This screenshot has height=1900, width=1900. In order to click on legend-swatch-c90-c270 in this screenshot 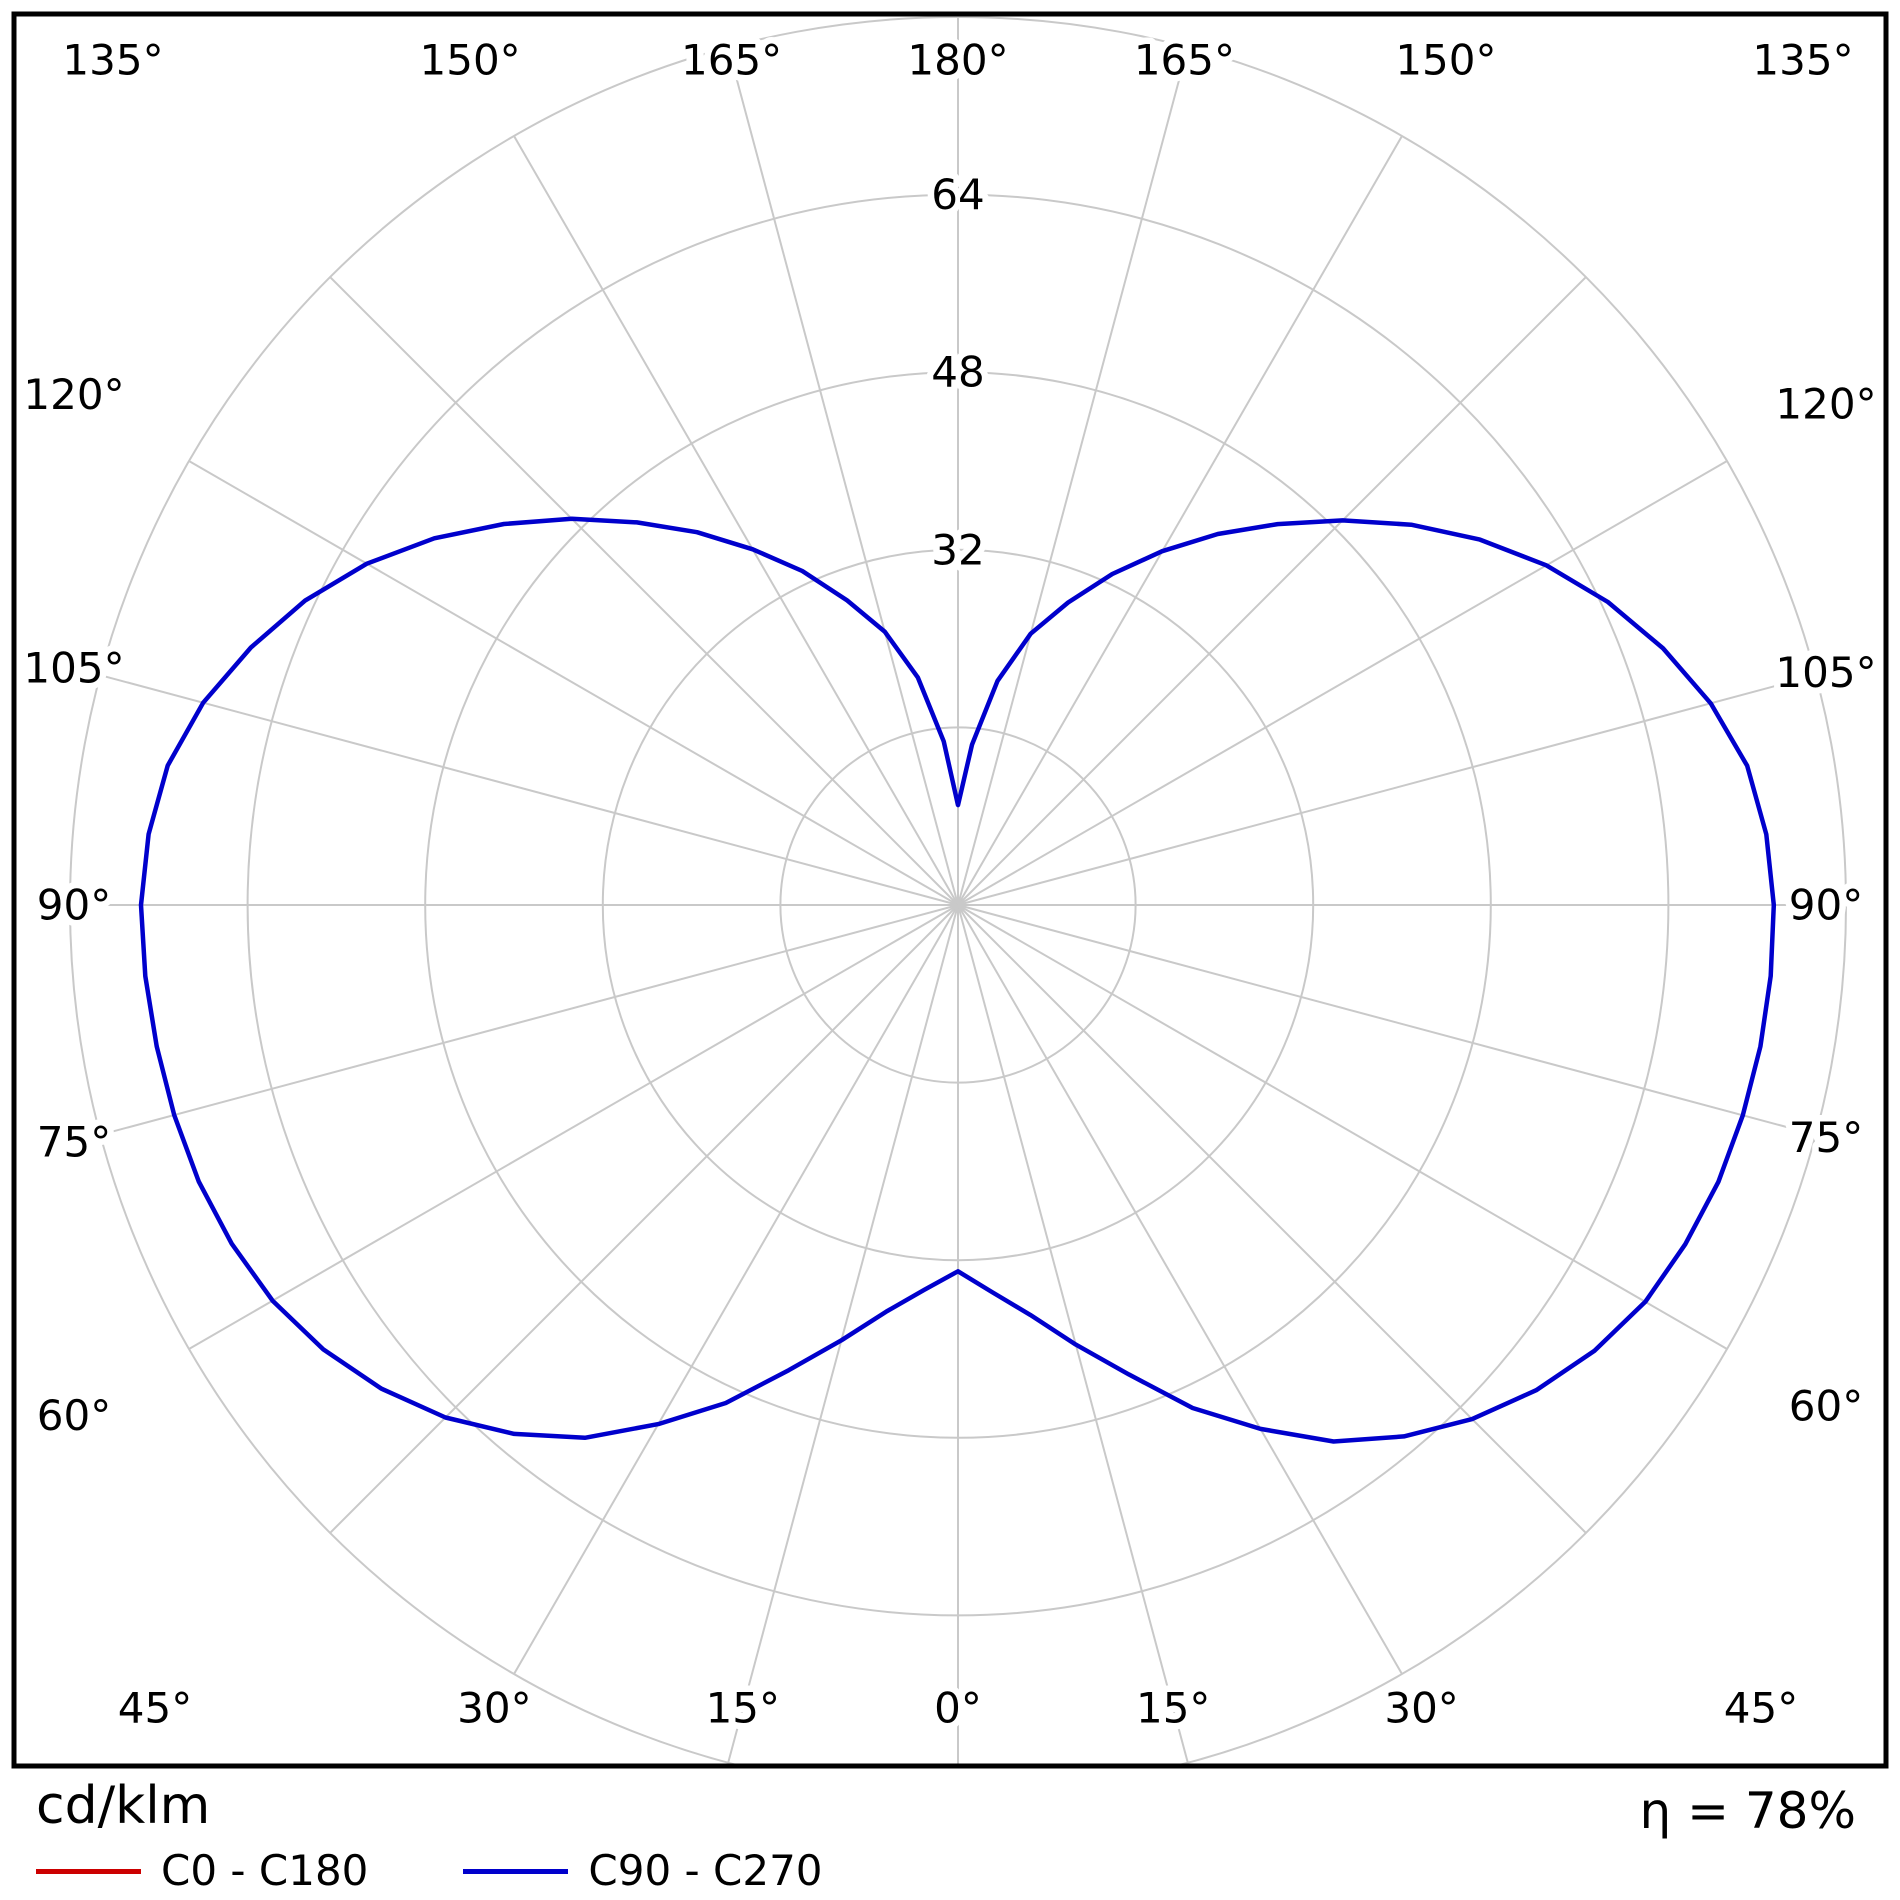, I will do `click(516, 1871)`.